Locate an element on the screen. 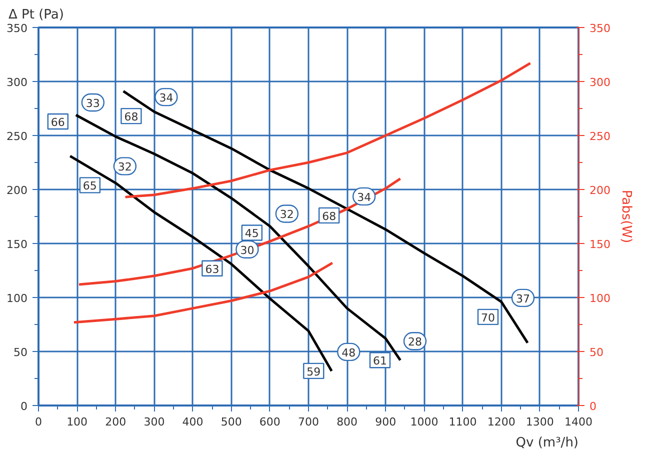 The width and height of the screenshot is (652, 464). annotation: 61 is located at coordinates (379, 361).